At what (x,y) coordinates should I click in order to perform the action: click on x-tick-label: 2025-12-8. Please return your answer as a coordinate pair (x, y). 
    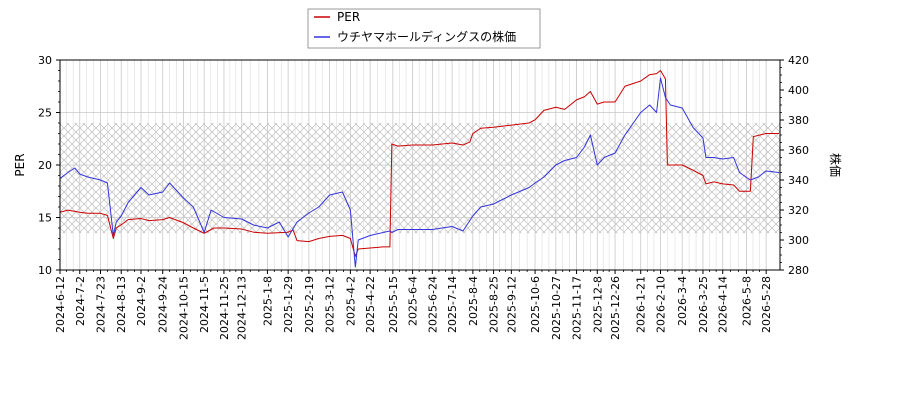
    Looking at the image, I should click on (597, 304).